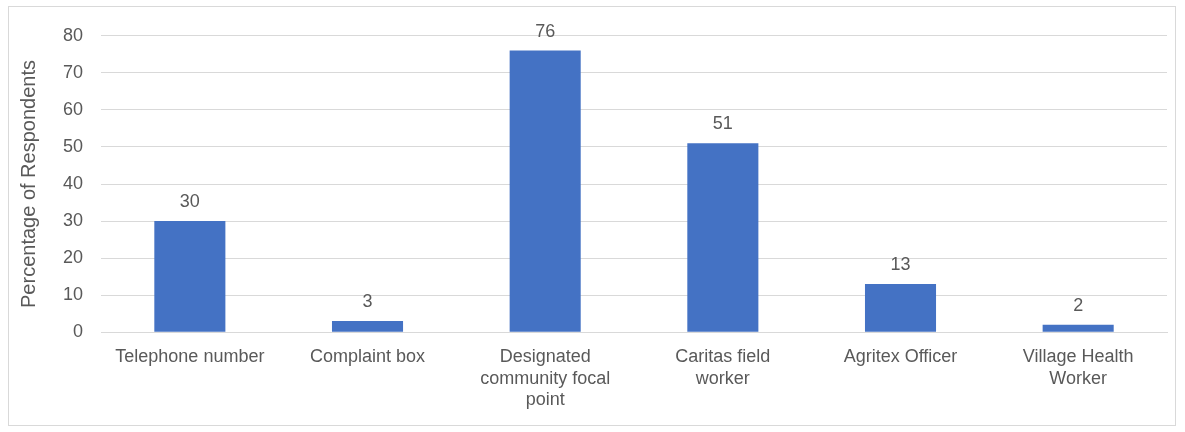  I want to click on x-tick-label: Complaint box, so click(367, 355).